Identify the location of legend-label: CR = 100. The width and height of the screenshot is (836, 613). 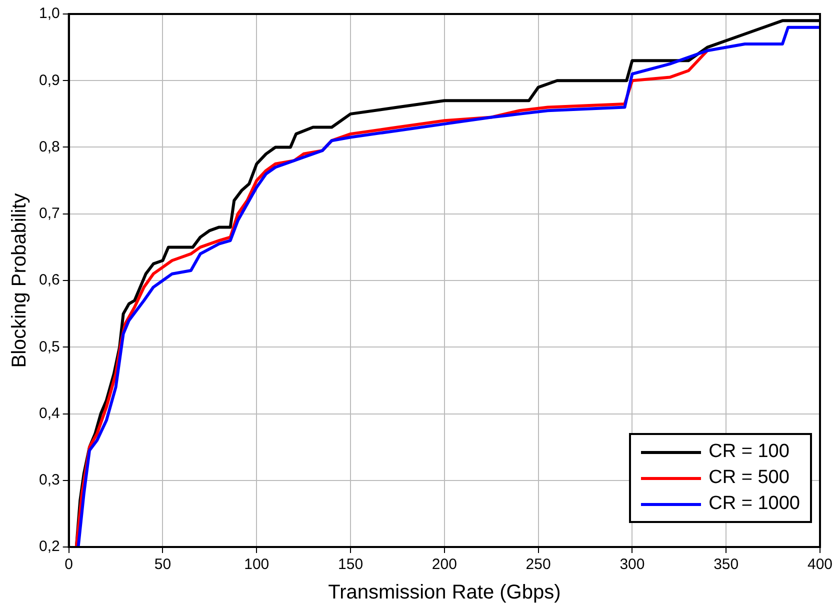
(749, 452).